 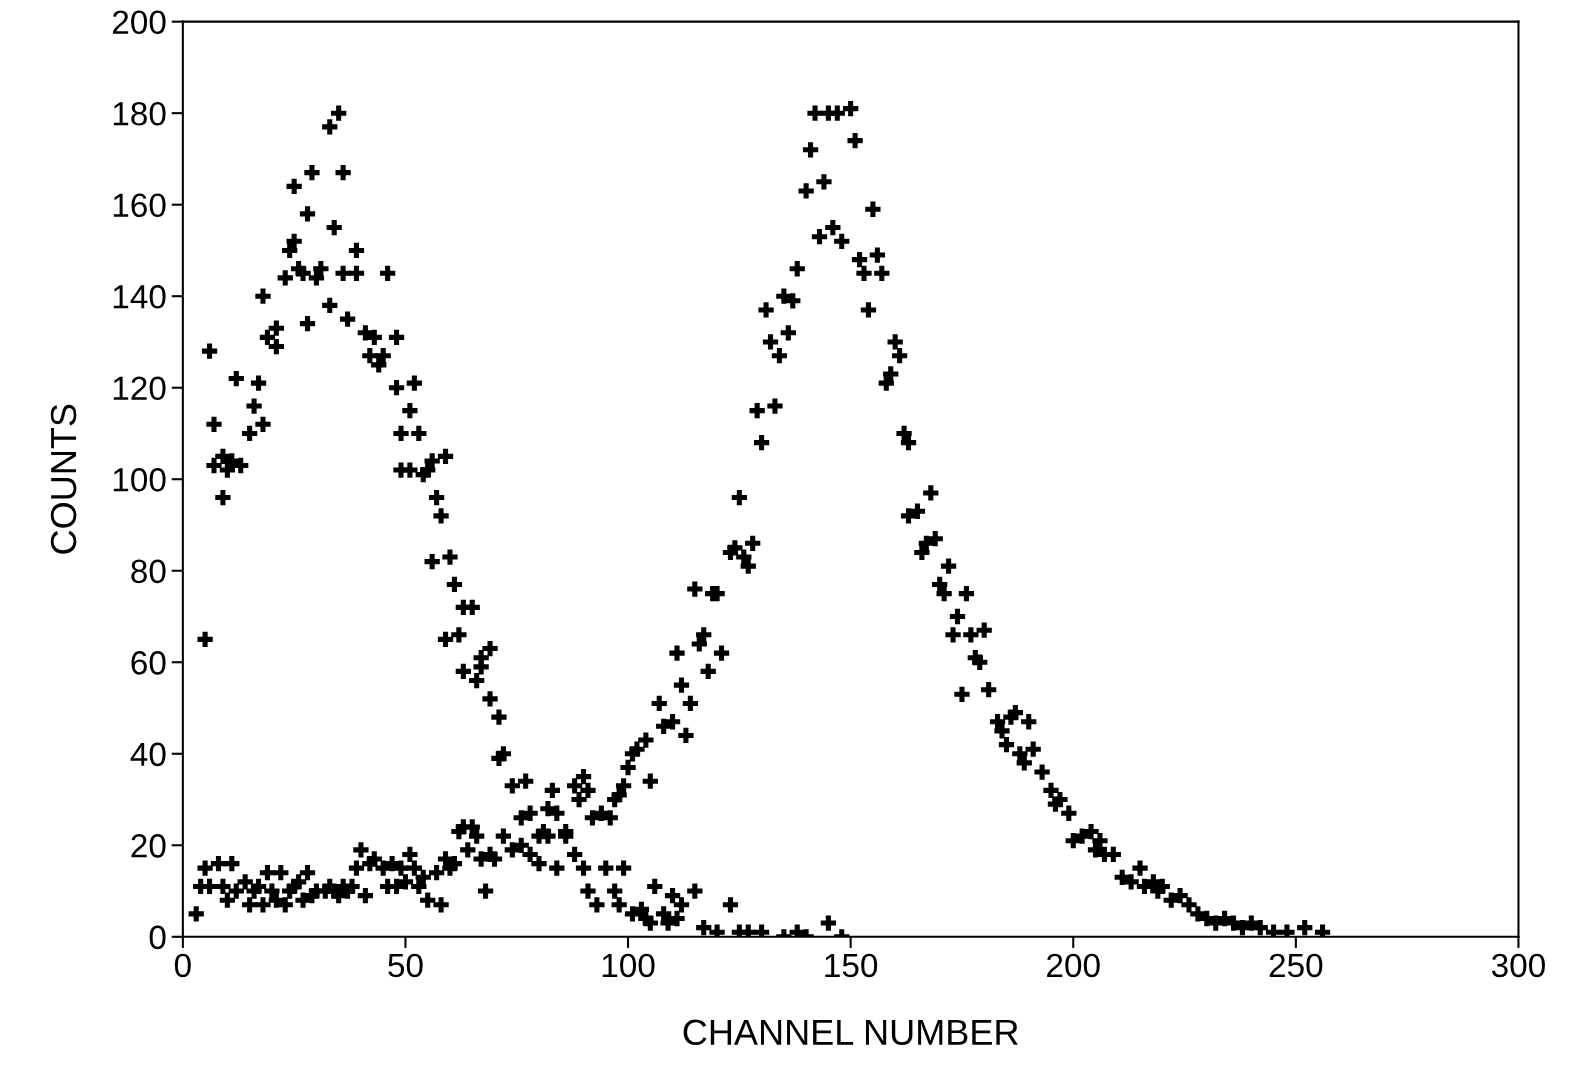 I want to click on x-tick-label: 250, so click(x=1296, y=965).